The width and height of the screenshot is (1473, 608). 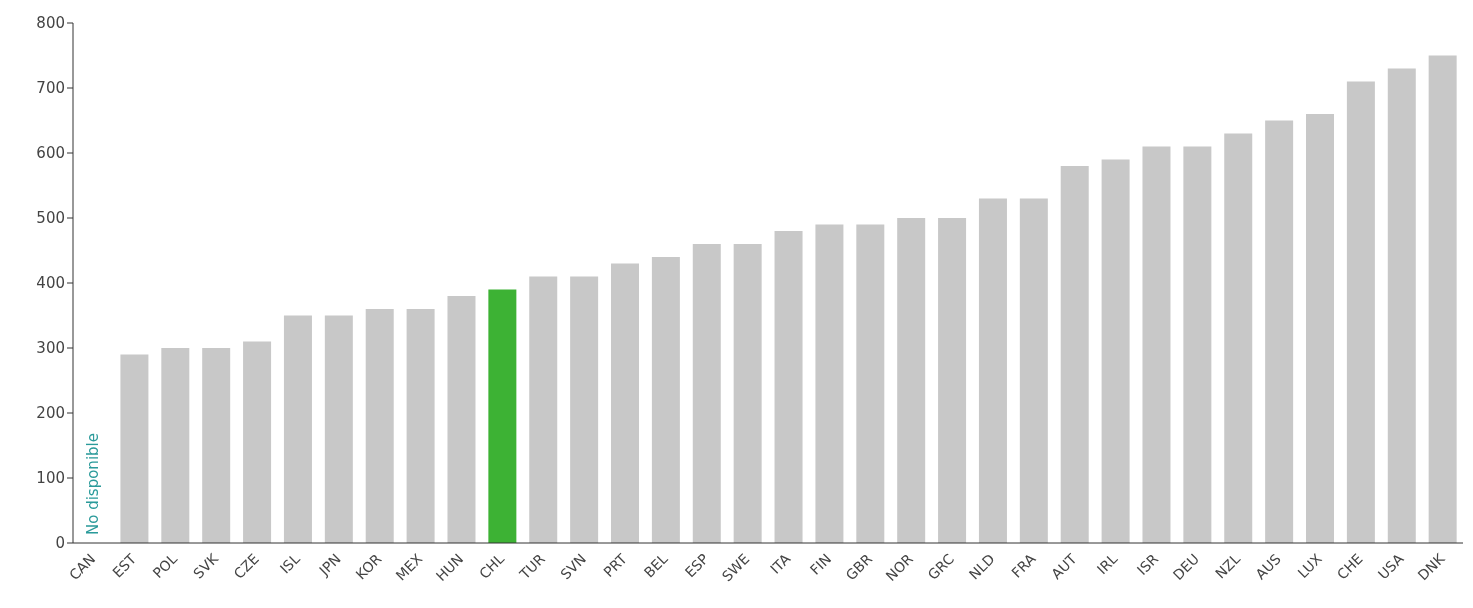 I want to click on x-tick-label: ISR, so click(x=1147, y=564).